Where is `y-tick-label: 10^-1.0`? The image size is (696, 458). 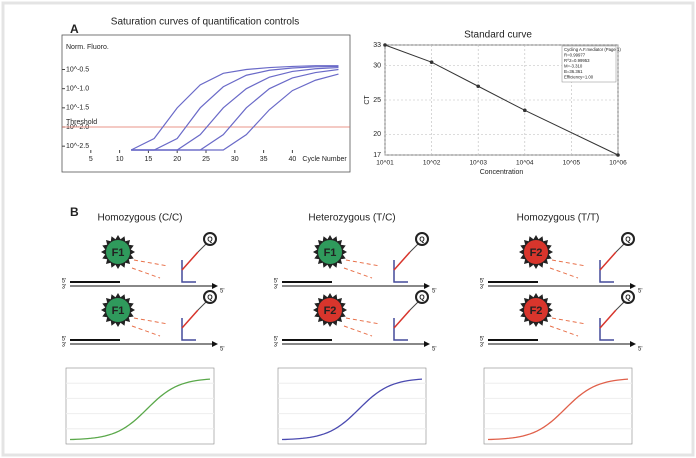
y-tick-label: 10^-1.0 is located at coordinates (77, 89).